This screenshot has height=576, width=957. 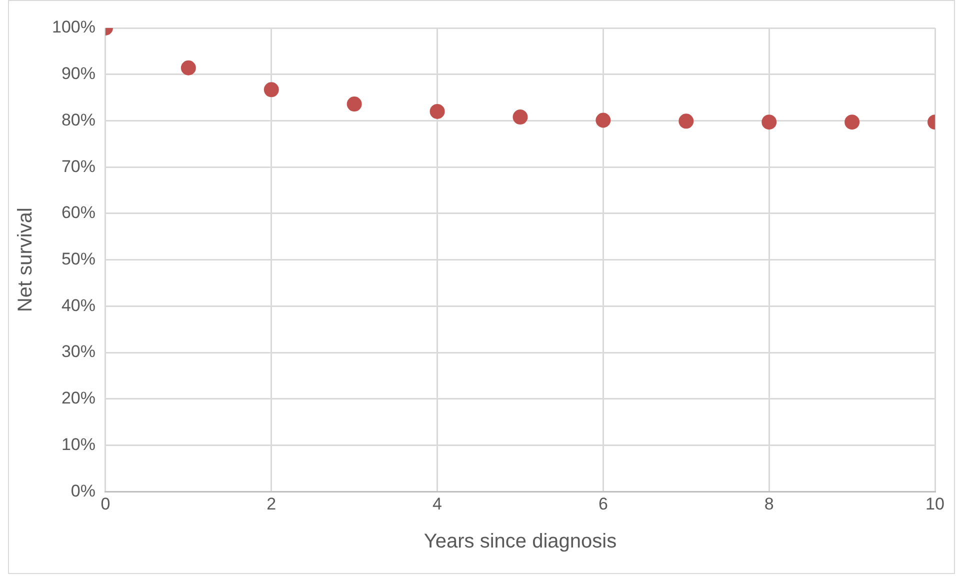 What do you see at coordinates (25, 260) in the screenshot?
I see `y-axis-title: Net survival` at bounding box center [25, 260].